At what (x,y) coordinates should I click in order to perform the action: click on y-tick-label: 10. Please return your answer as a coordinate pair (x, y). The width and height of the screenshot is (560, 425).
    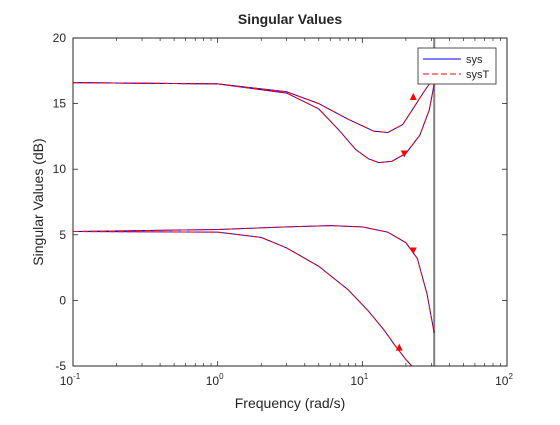
    Looking at the image, I should click on (60, 169).